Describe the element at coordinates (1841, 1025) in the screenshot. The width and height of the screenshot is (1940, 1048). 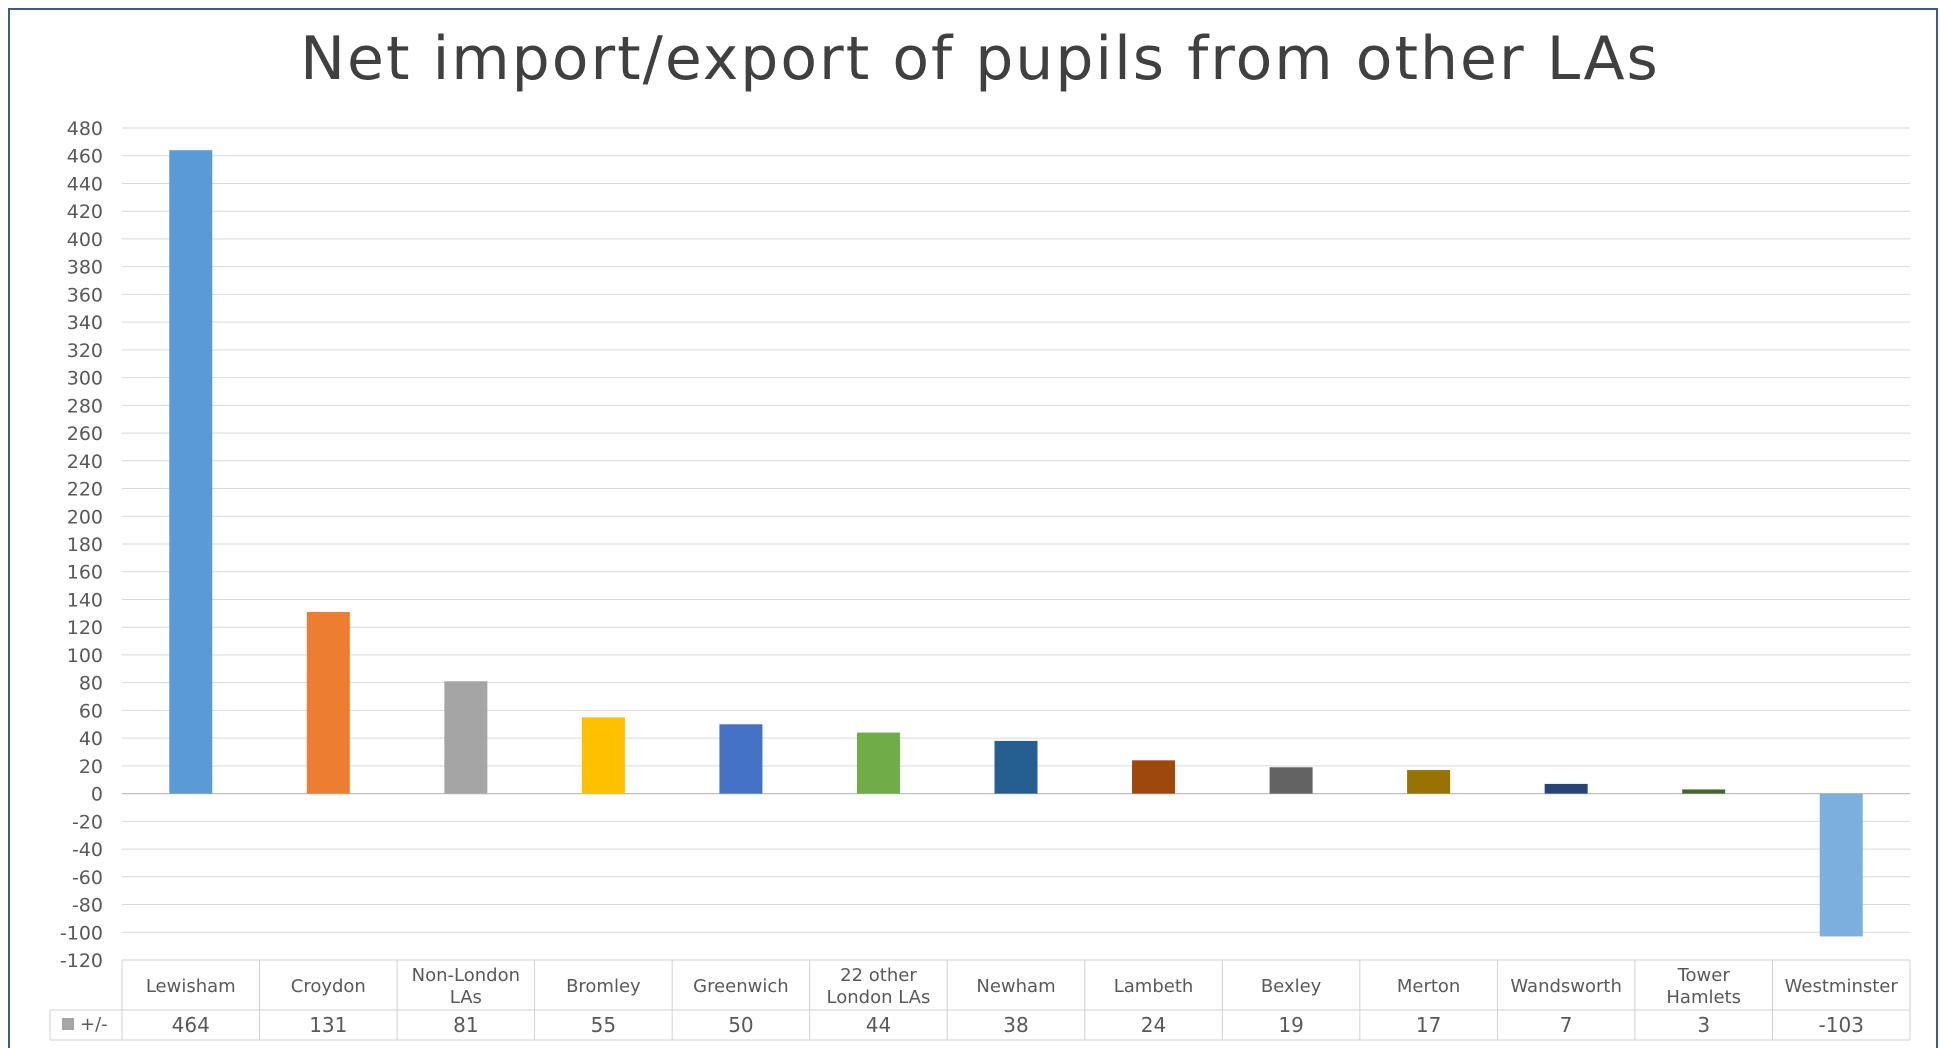
I see `data-label: -103` at that location.